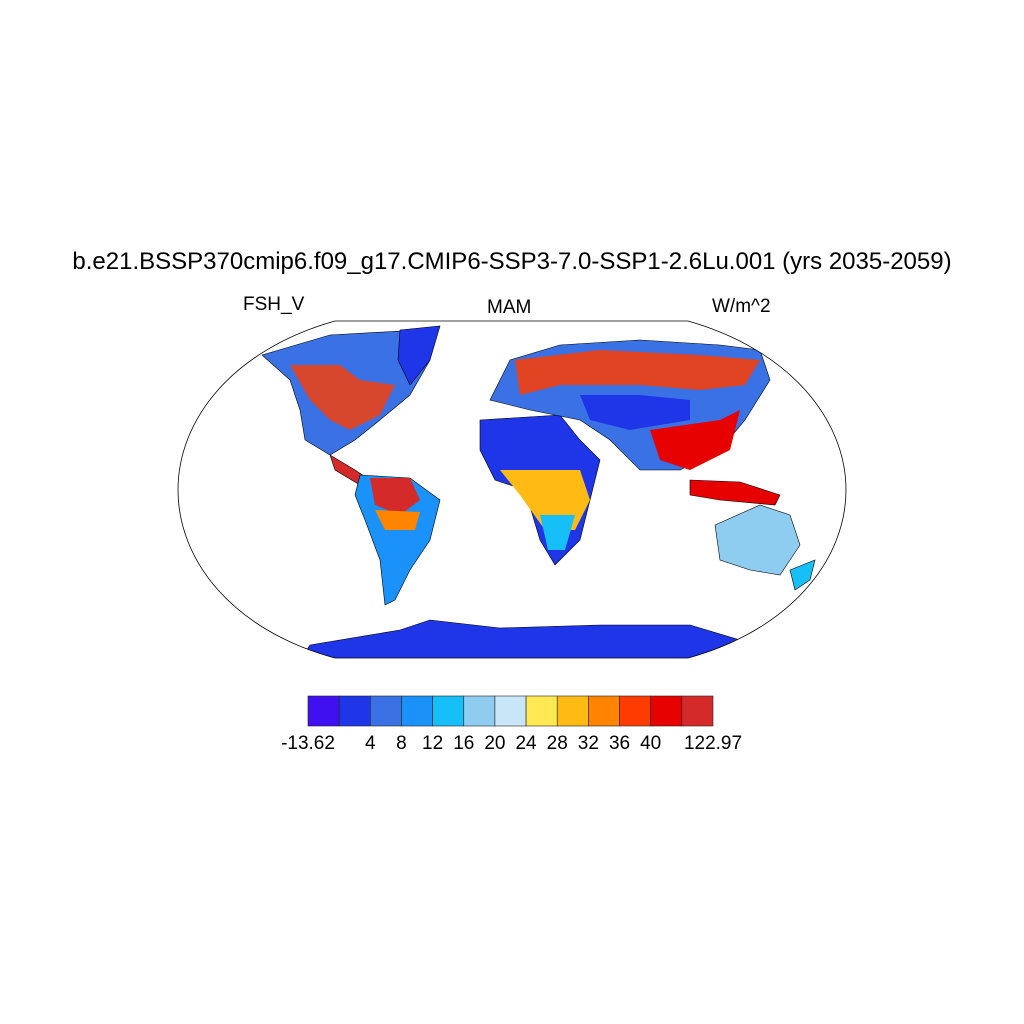 The height and width of the screenshot is (1024, 1024). What do you see at coordinates (651, 743) in the screenshot?
I see `colorbar-label: 40` at bounding box center [651, 743].